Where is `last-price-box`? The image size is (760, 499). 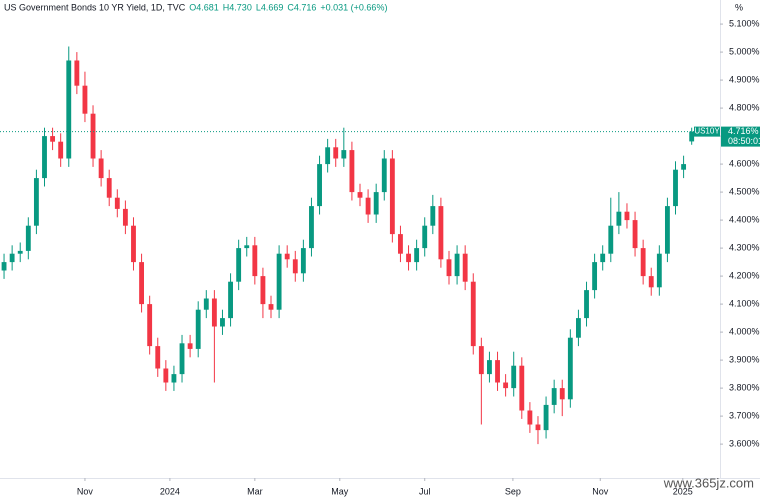 last-price-box is located at coordinates (740, 136).